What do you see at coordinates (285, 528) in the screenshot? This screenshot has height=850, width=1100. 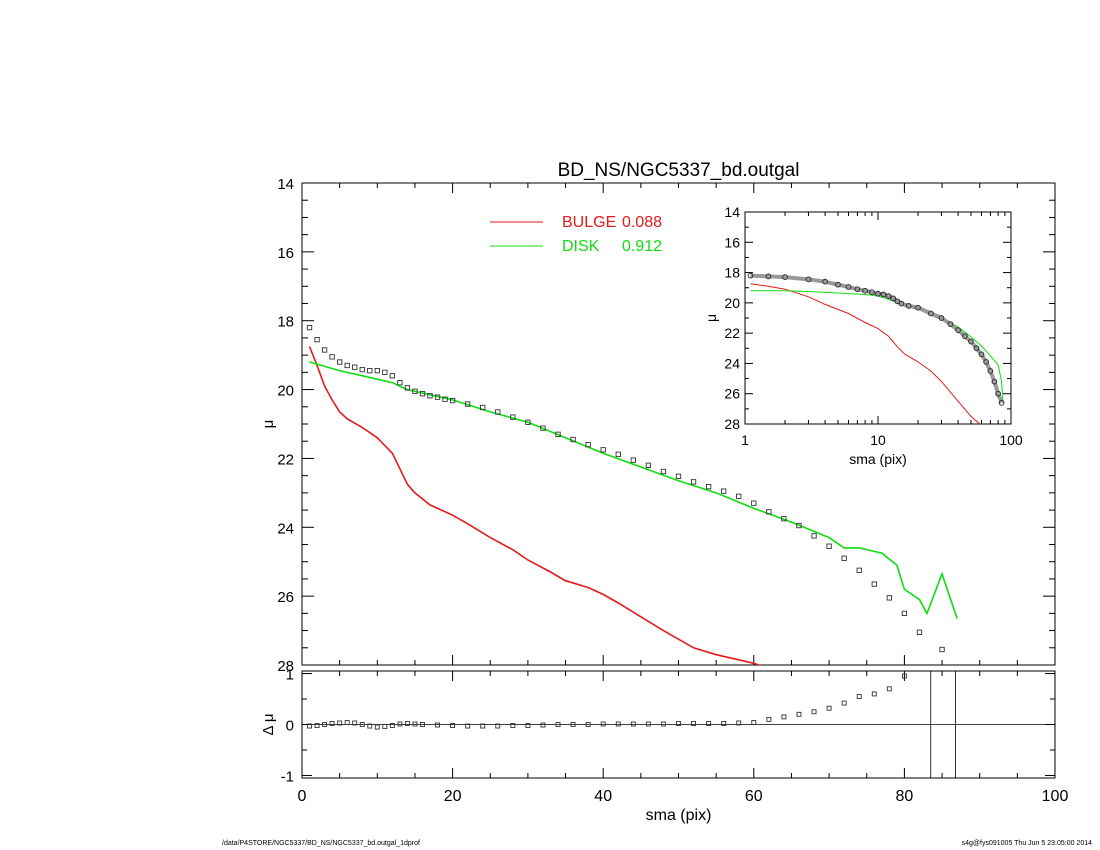 I see `main-ytick-label: 24` at bounding box center [285, 528].